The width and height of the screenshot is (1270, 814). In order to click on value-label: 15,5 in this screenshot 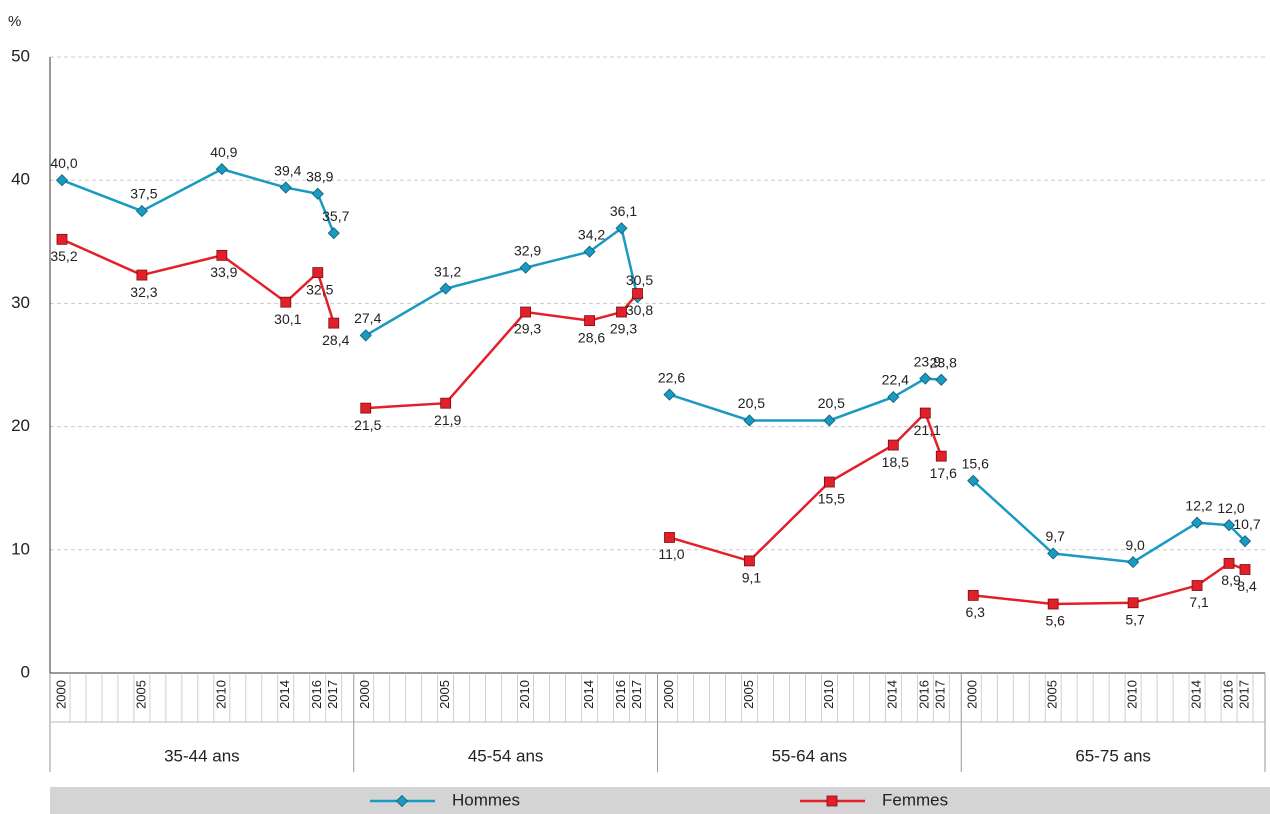, I will do `click(831, 499)`.